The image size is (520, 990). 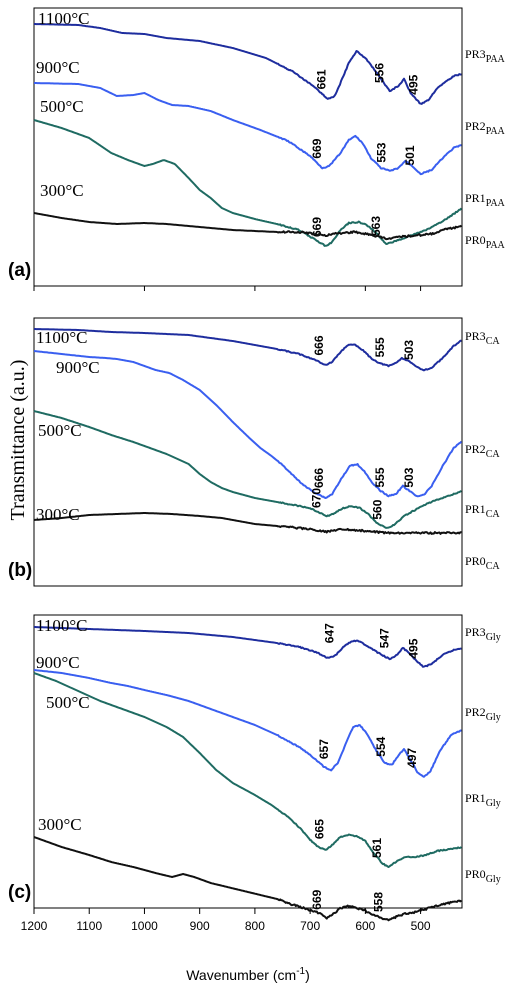 What do you see at coordinates (307, 975) in the screenshot?
I see `x-axis-label-close: )` at bounding box center [307, 975].